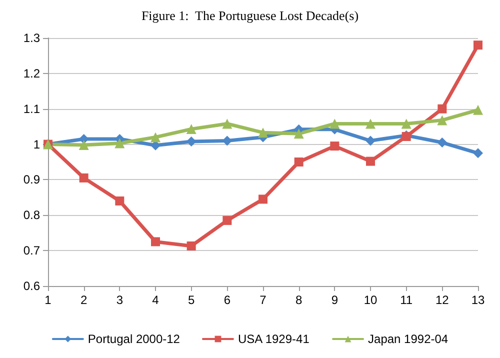  I want to click on legend-label: USA 1929-41, so click(274, 339).